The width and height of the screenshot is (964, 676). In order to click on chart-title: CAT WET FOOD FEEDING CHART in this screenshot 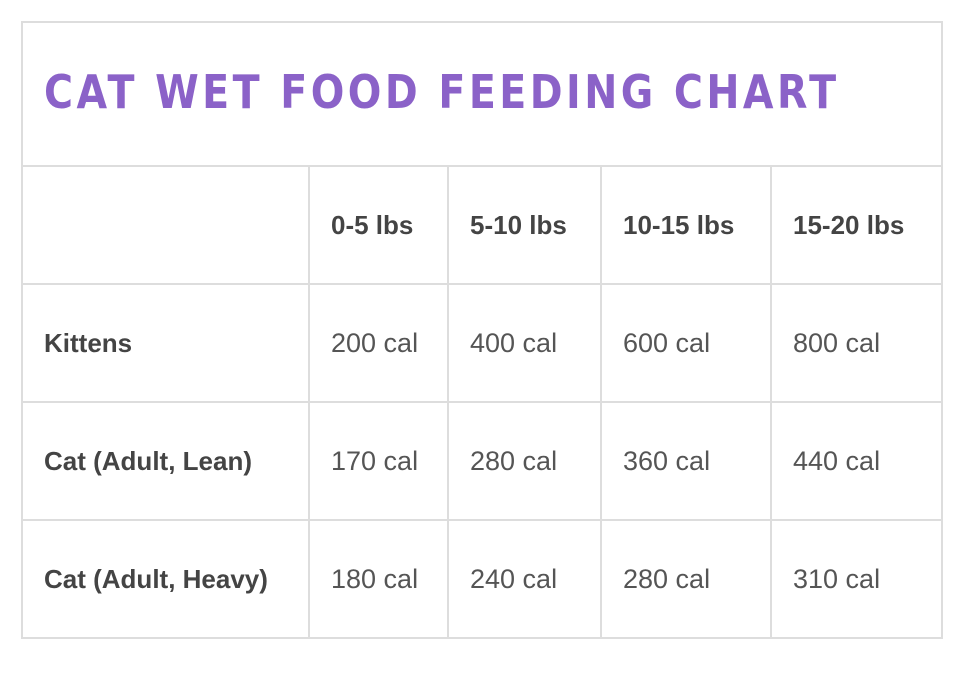, I will do `click(442, 92)`.